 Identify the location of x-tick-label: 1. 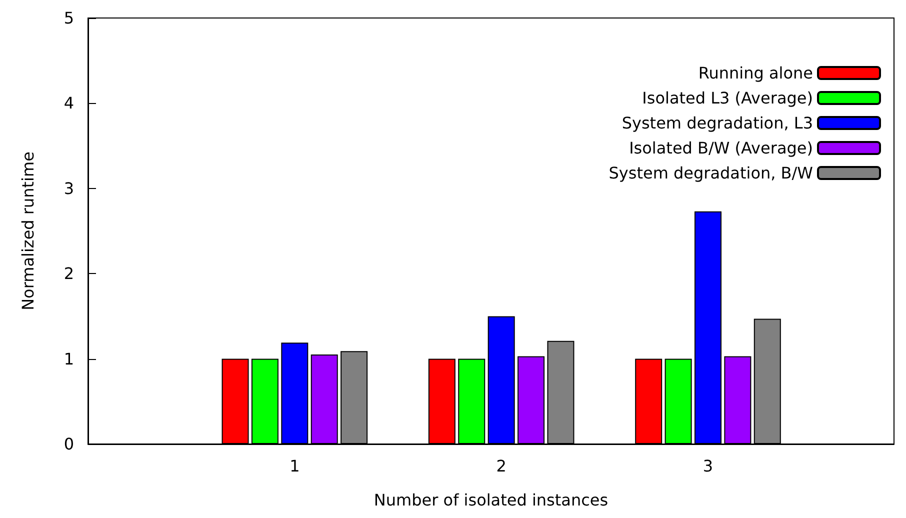
(295, 466).